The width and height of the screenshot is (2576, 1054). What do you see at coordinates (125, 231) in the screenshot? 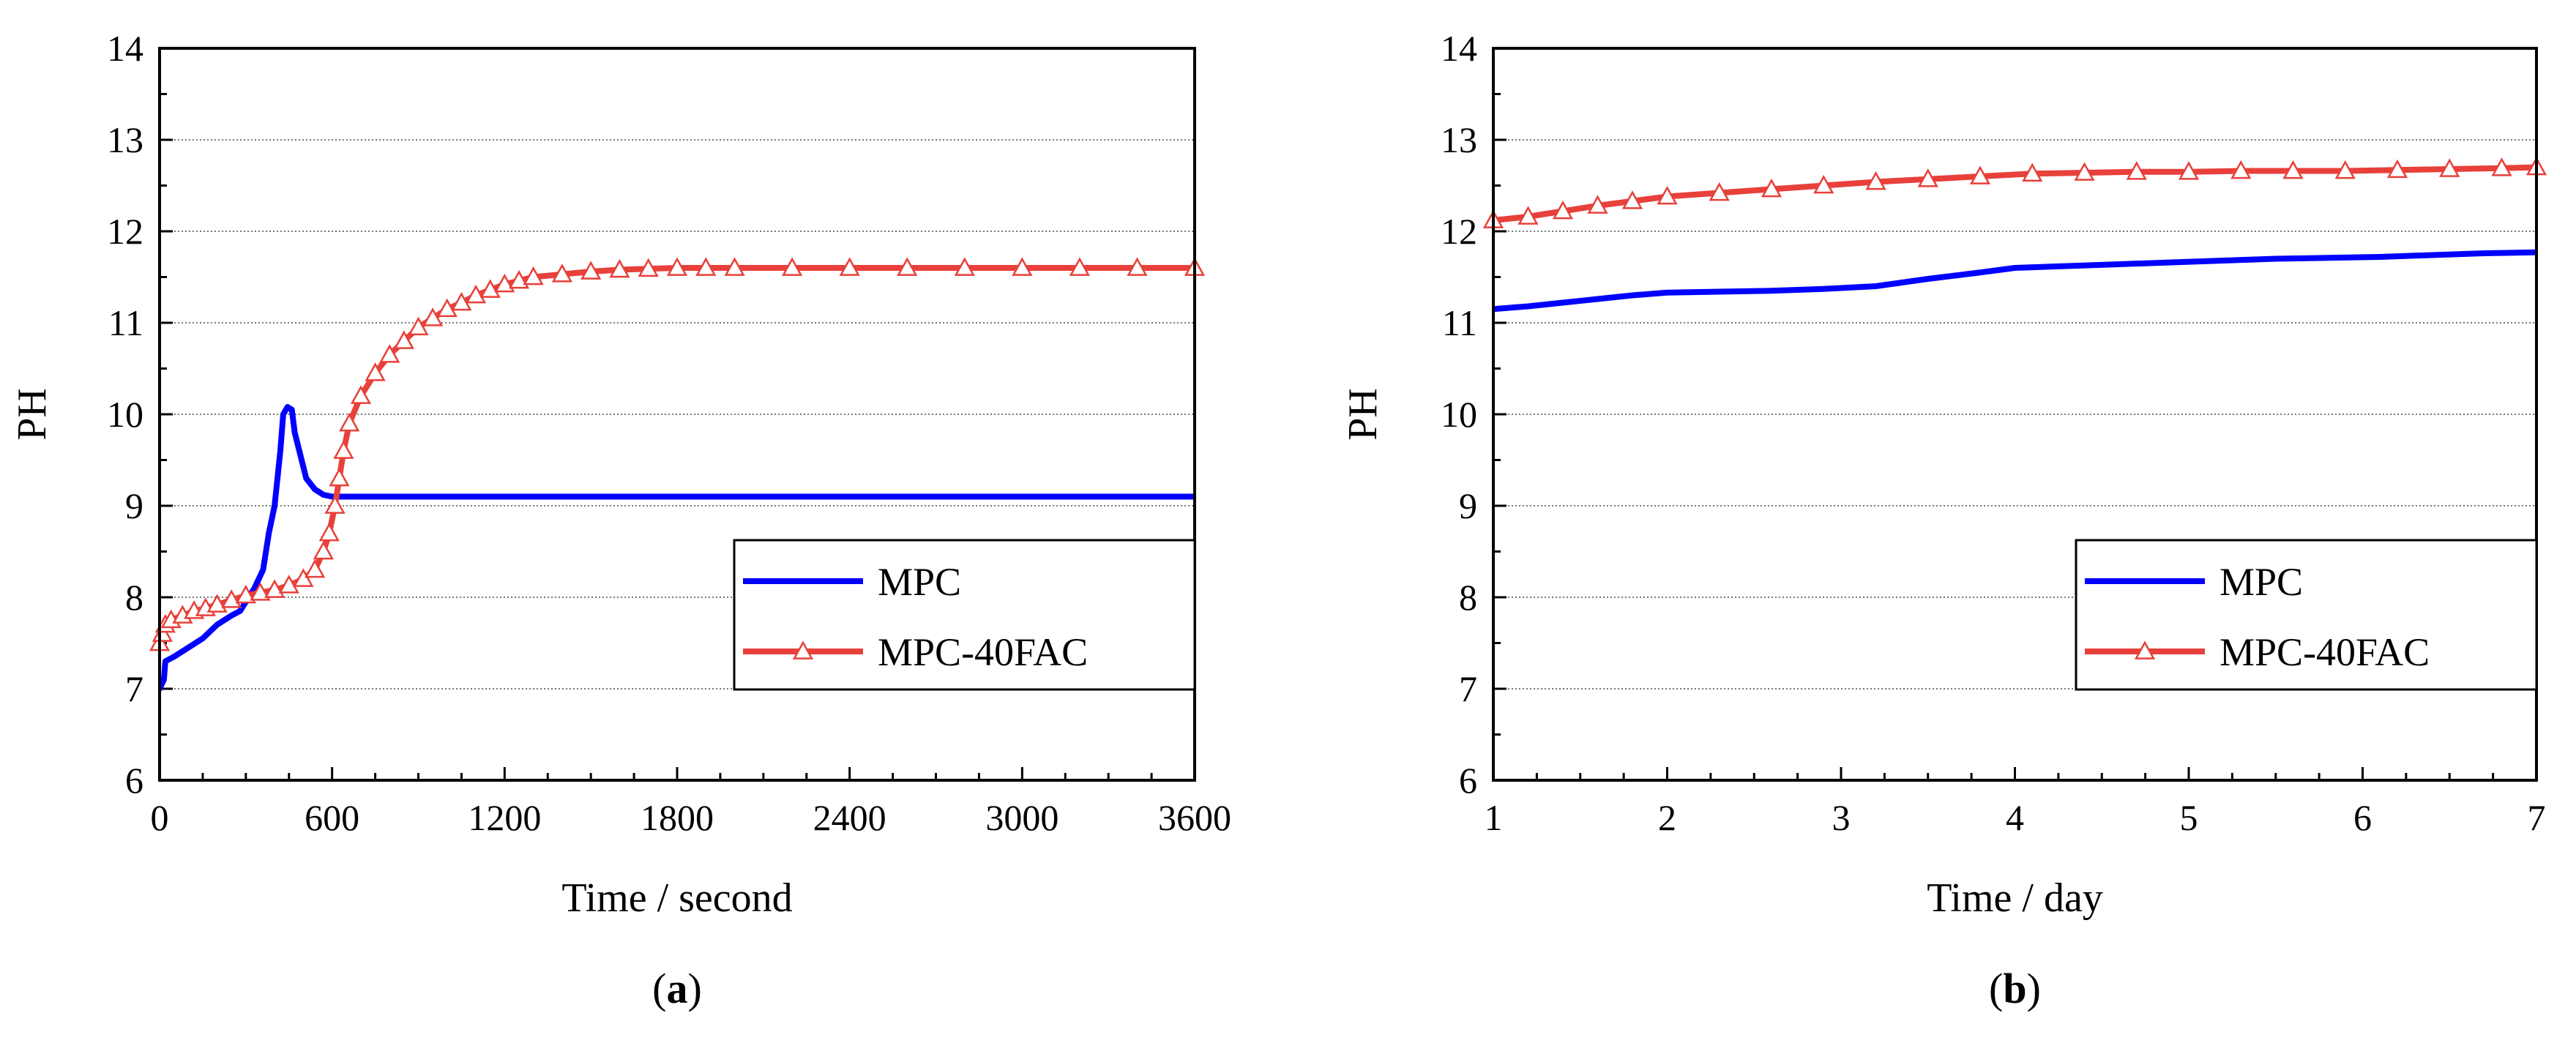
I see `y-tick-label: 12` at bounding box center [125, 231].